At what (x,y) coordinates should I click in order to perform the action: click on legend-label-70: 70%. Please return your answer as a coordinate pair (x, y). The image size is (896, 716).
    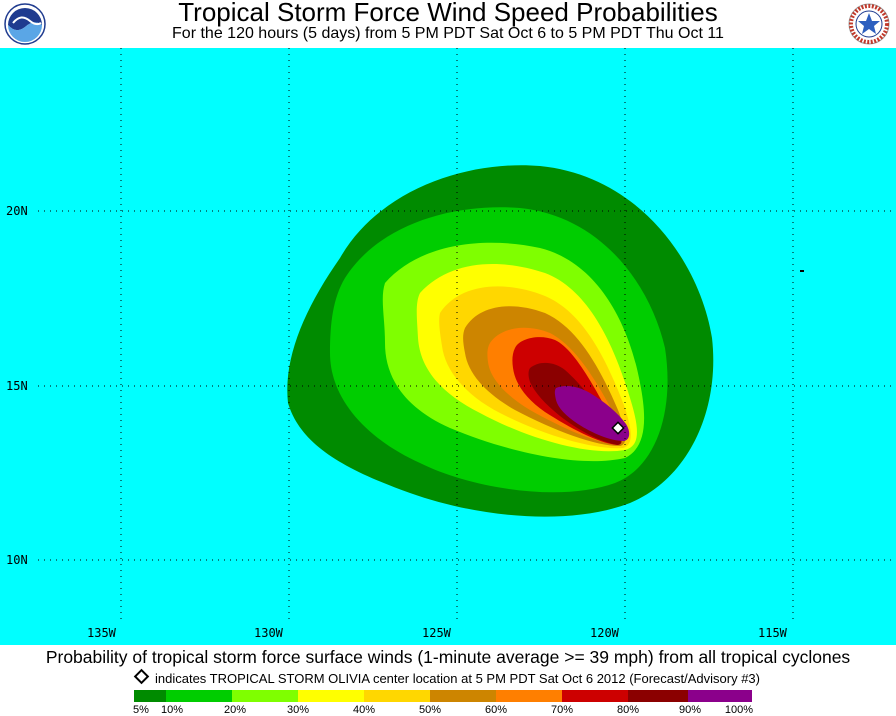
    Looking at the image, I should click on (562, 710).